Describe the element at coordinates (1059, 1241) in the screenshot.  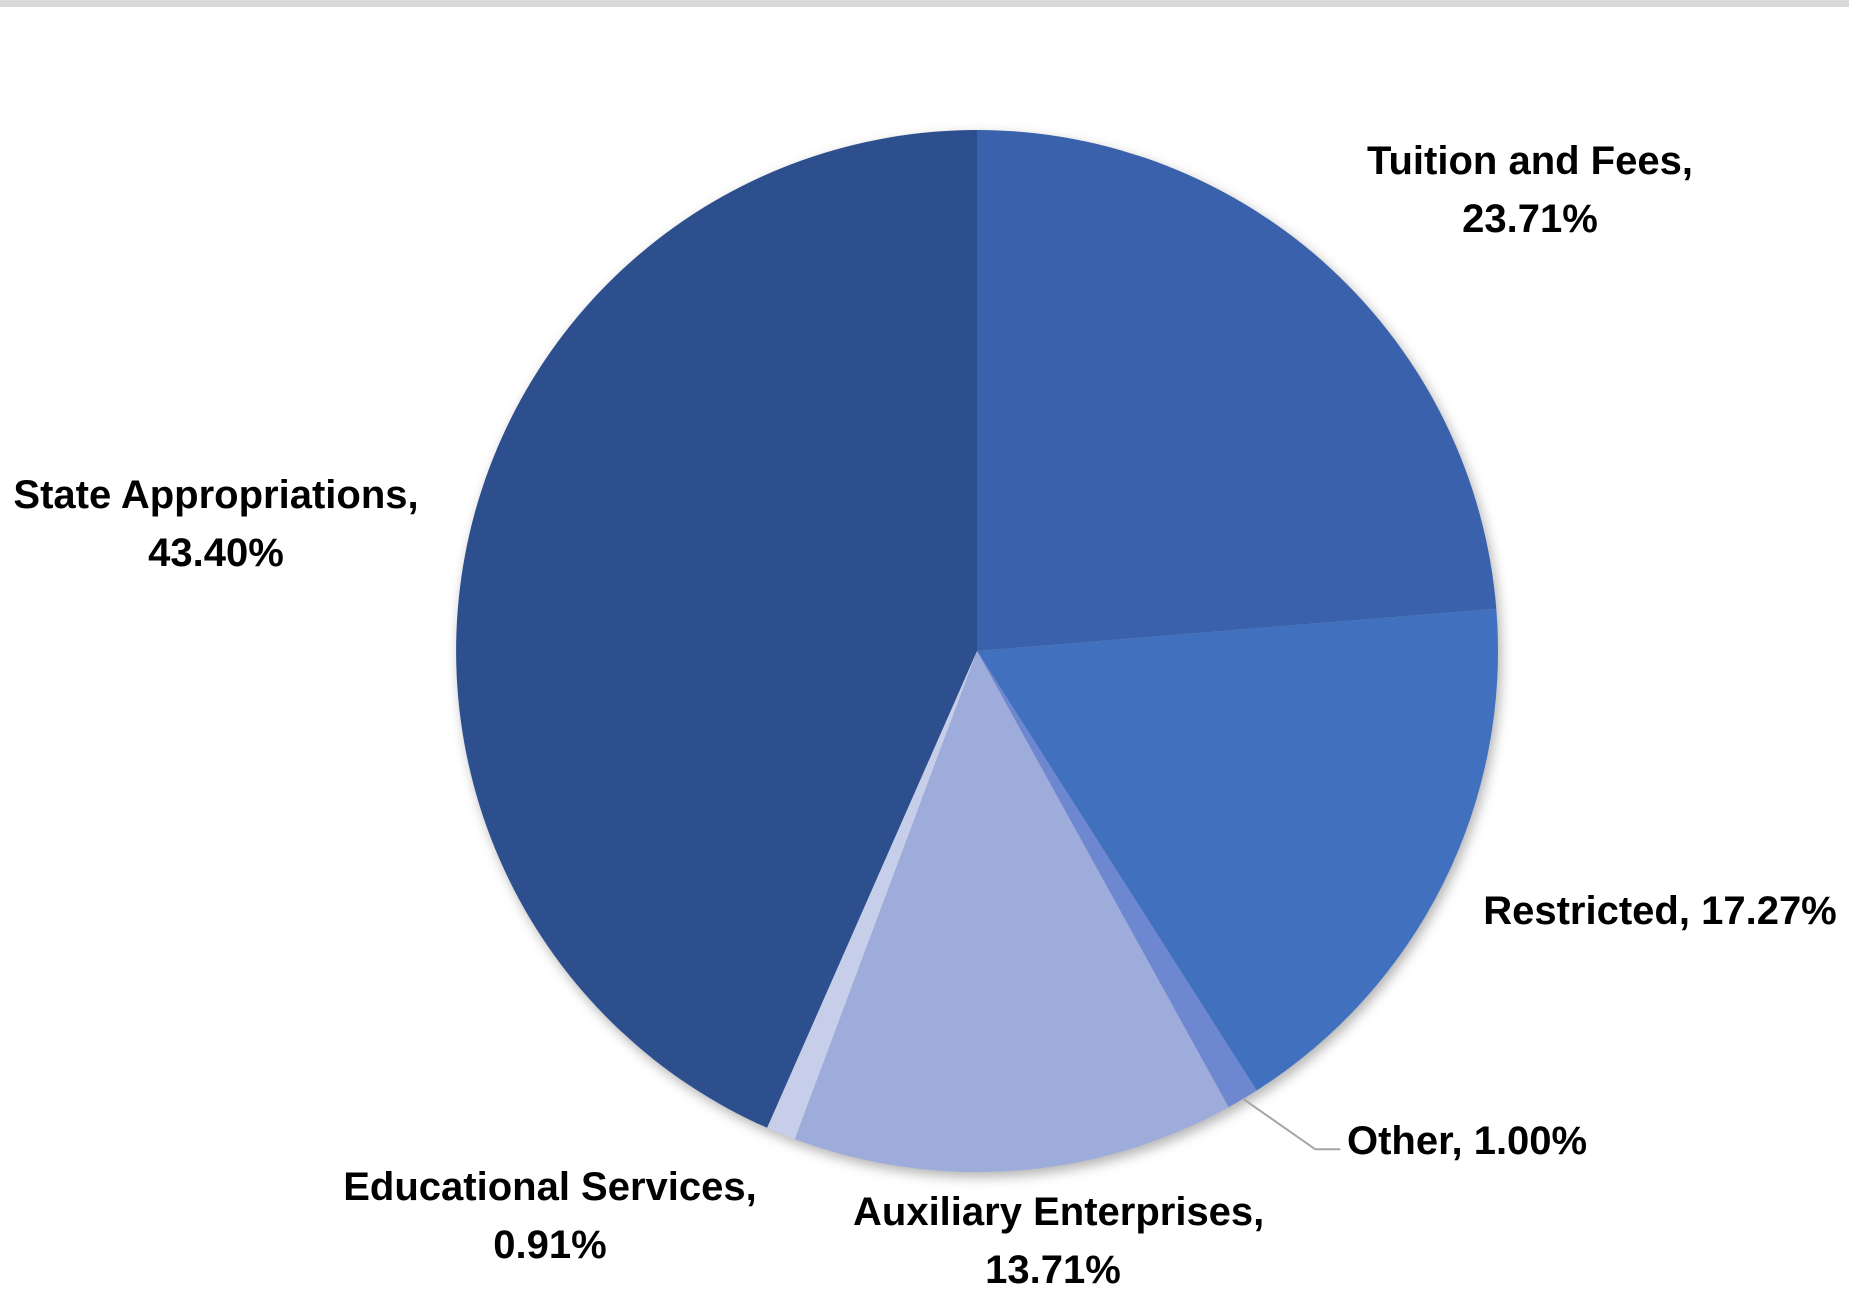
I see `label-auxiliary-enterprises: Auxiliary Enterprises, 13.71%` at that location.